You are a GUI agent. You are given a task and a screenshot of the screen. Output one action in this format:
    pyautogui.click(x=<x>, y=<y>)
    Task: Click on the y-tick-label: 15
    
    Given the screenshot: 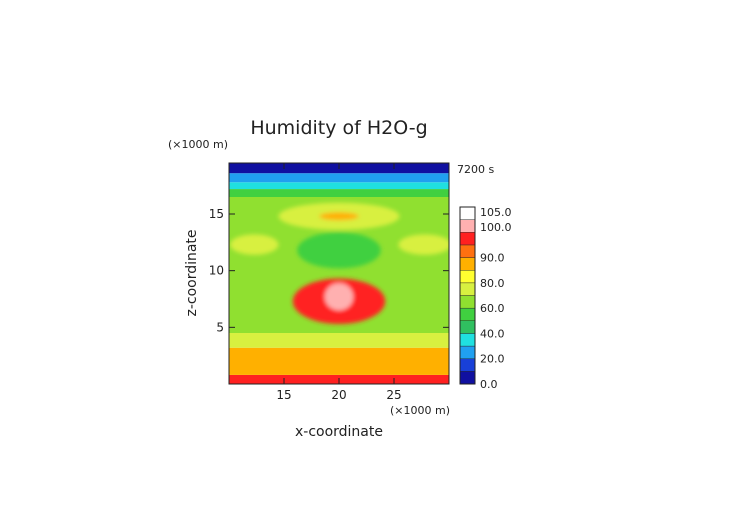 What is the action you would take?
    pyautogui.click(x=216, y=214)
    